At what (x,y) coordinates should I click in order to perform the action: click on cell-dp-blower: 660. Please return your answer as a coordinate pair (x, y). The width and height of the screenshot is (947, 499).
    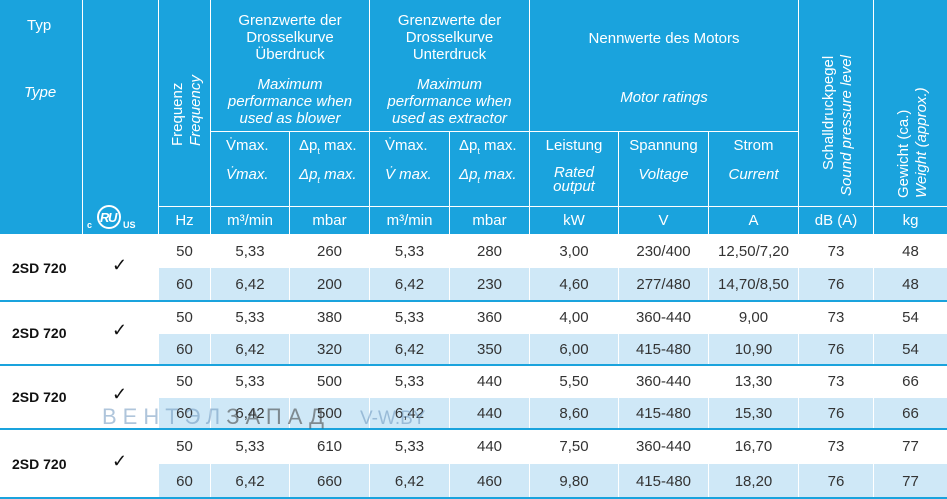
    Looking at the image, I should click on (329, 481).